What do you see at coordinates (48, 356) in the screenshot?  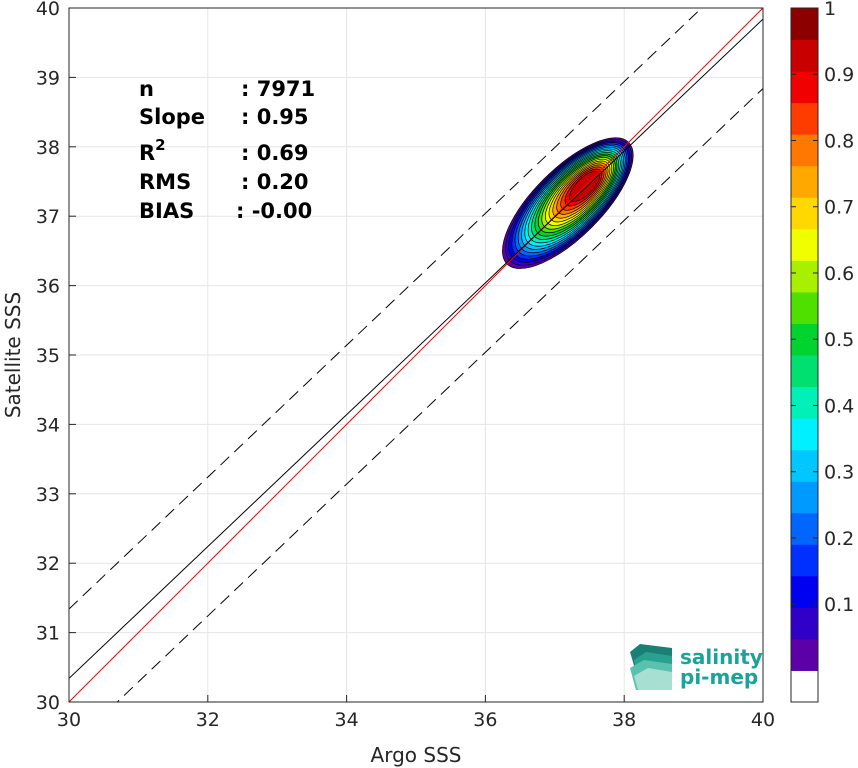 I see `y-tick-label: 35` at bounding box center [48, 356].